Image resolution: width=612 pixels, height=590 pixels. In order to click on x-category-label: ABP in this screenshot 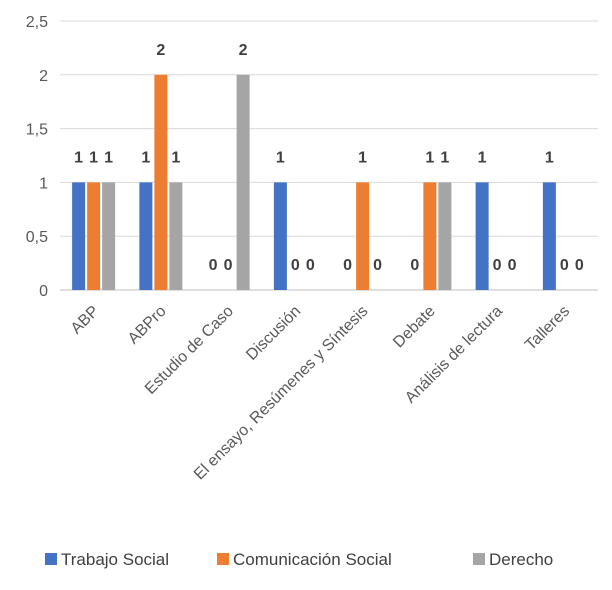, I will do `click(85, 320)`.